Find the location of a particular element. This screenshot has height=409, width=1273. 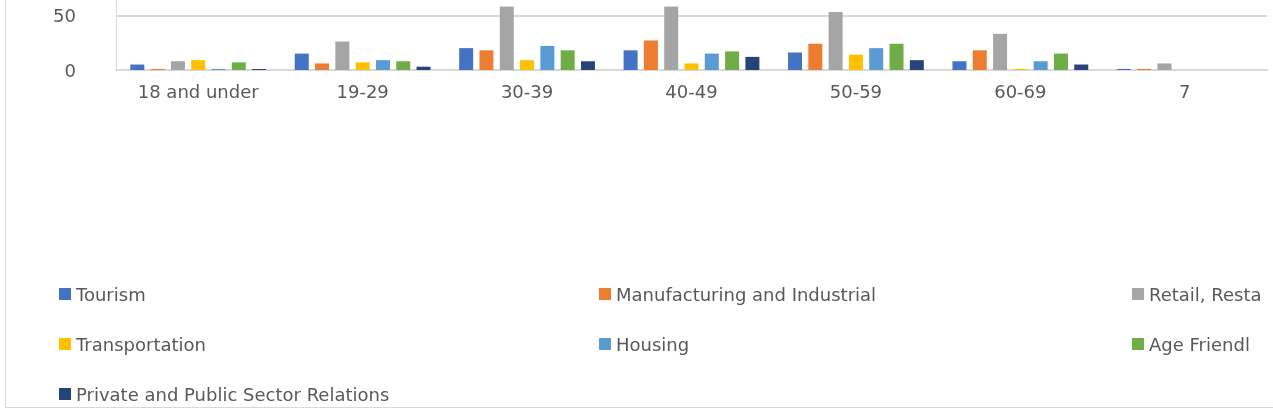

x-tick-label: 30-39 is located at coordinates (527, 91).